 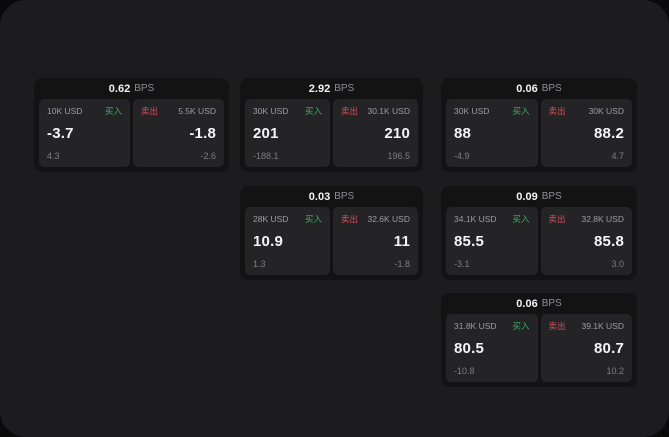 I want to click on sell-price: 88.2, so click(x=609, y=133).